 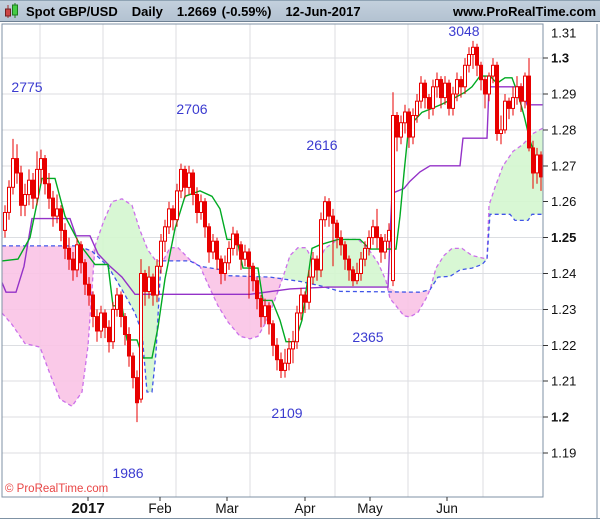 I want to click on quote-date: 12-Jun-2017, so click(x=323, y=11).